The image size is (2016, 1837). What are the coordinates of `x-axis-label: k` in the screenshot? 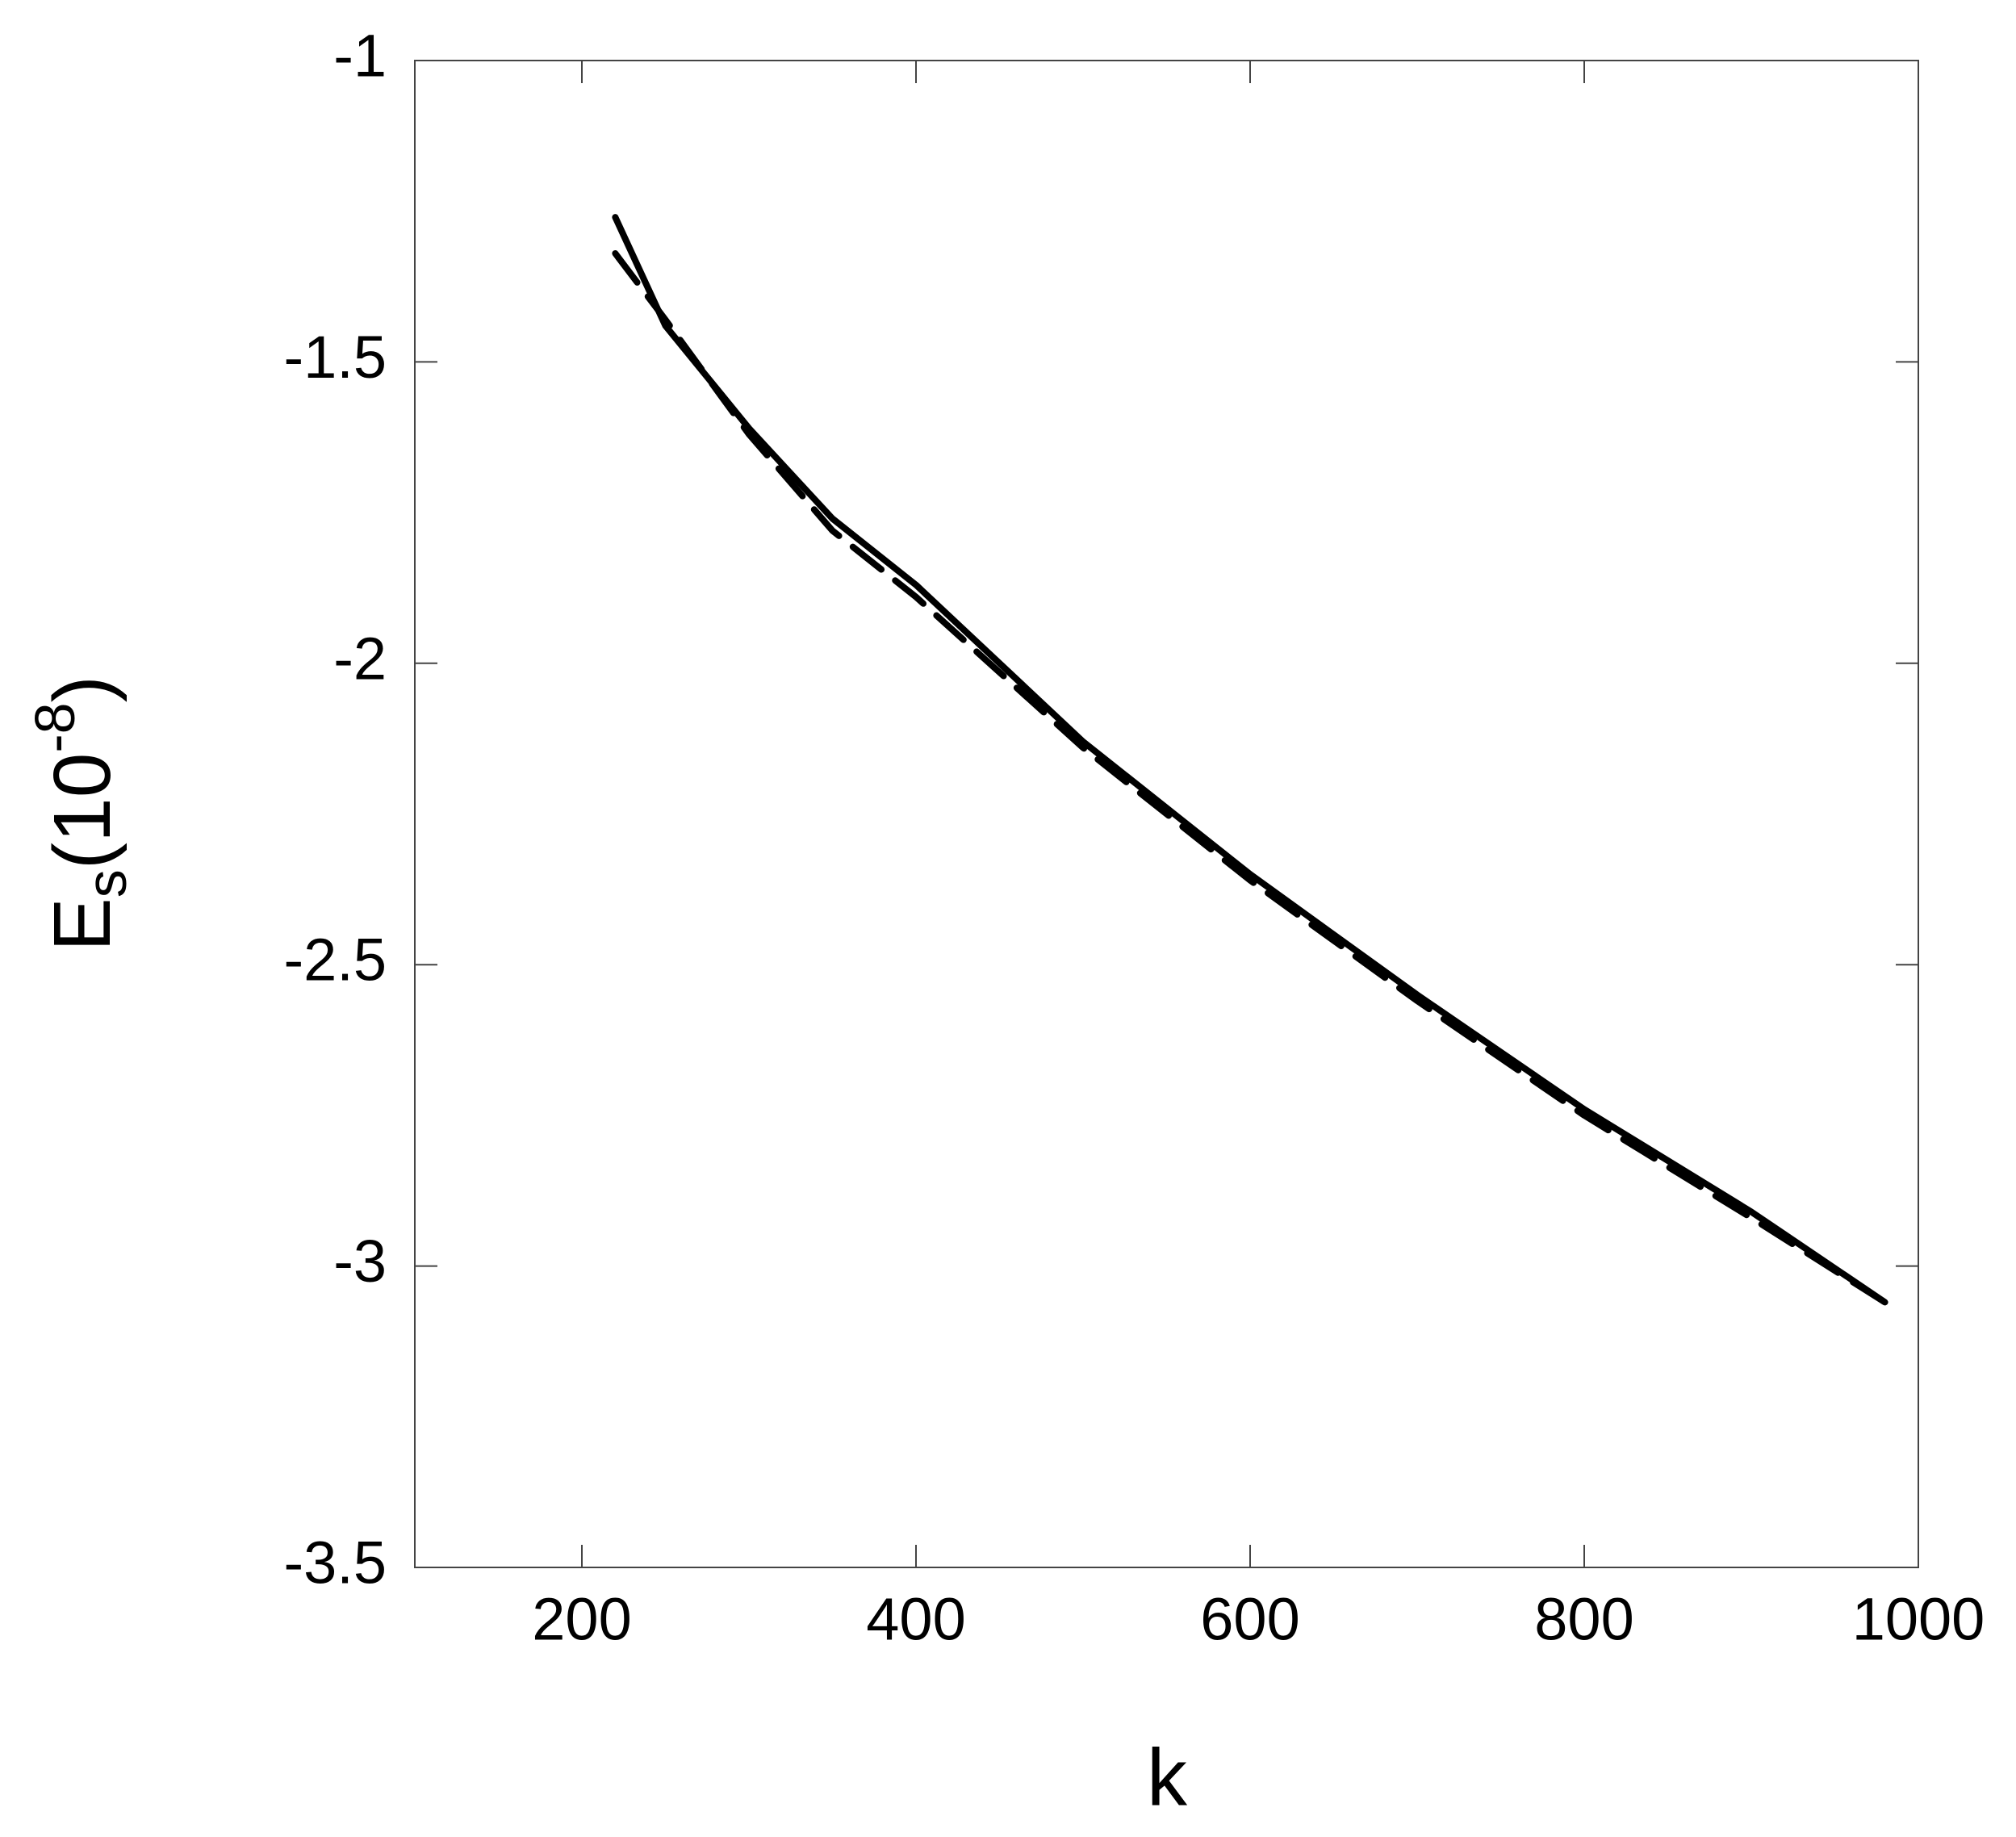 It's located at (1167, 1777).